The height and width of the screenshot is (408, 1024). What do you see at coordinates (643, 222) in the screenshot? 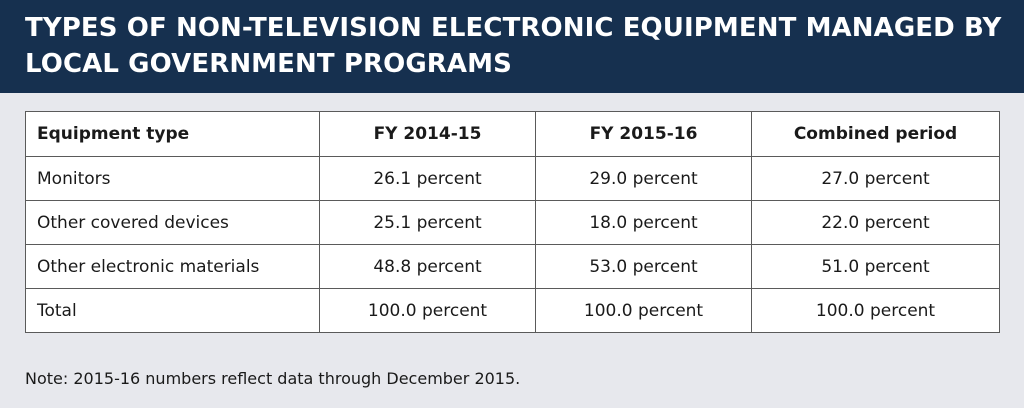
I see `table-cell: 18.0 percent` at bounding box center [643, 222].